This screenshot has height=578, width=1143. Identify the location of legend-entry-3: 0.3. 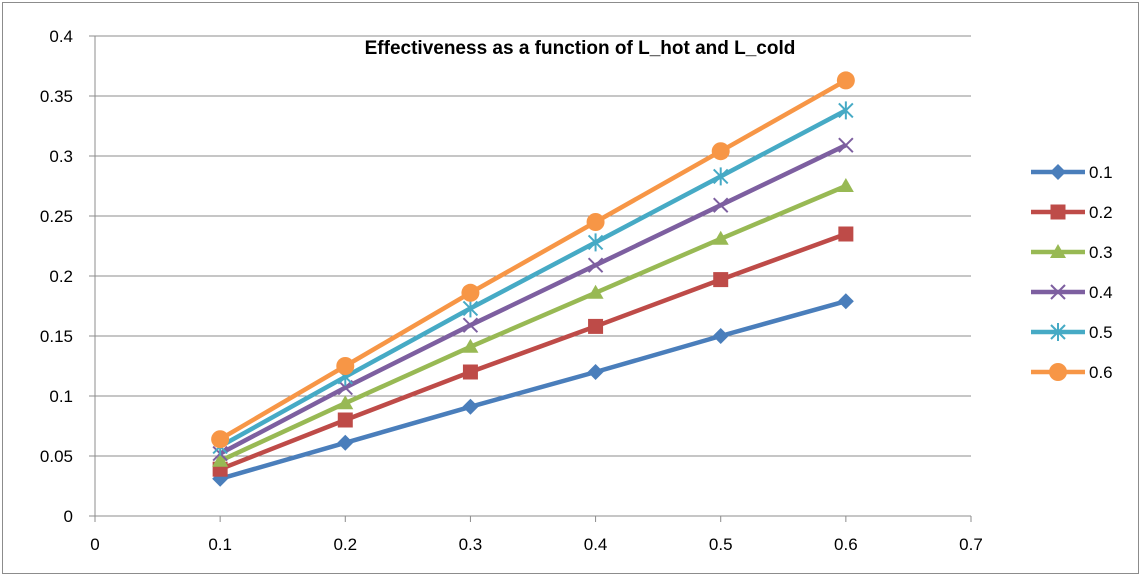
(1072, 252).